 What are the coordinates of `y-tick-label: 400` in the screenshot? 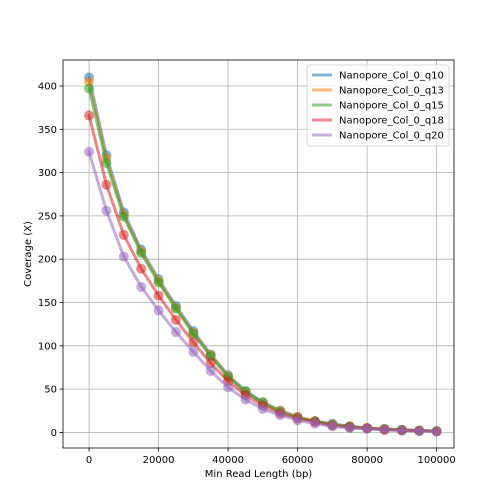 It's located at (47, 86).